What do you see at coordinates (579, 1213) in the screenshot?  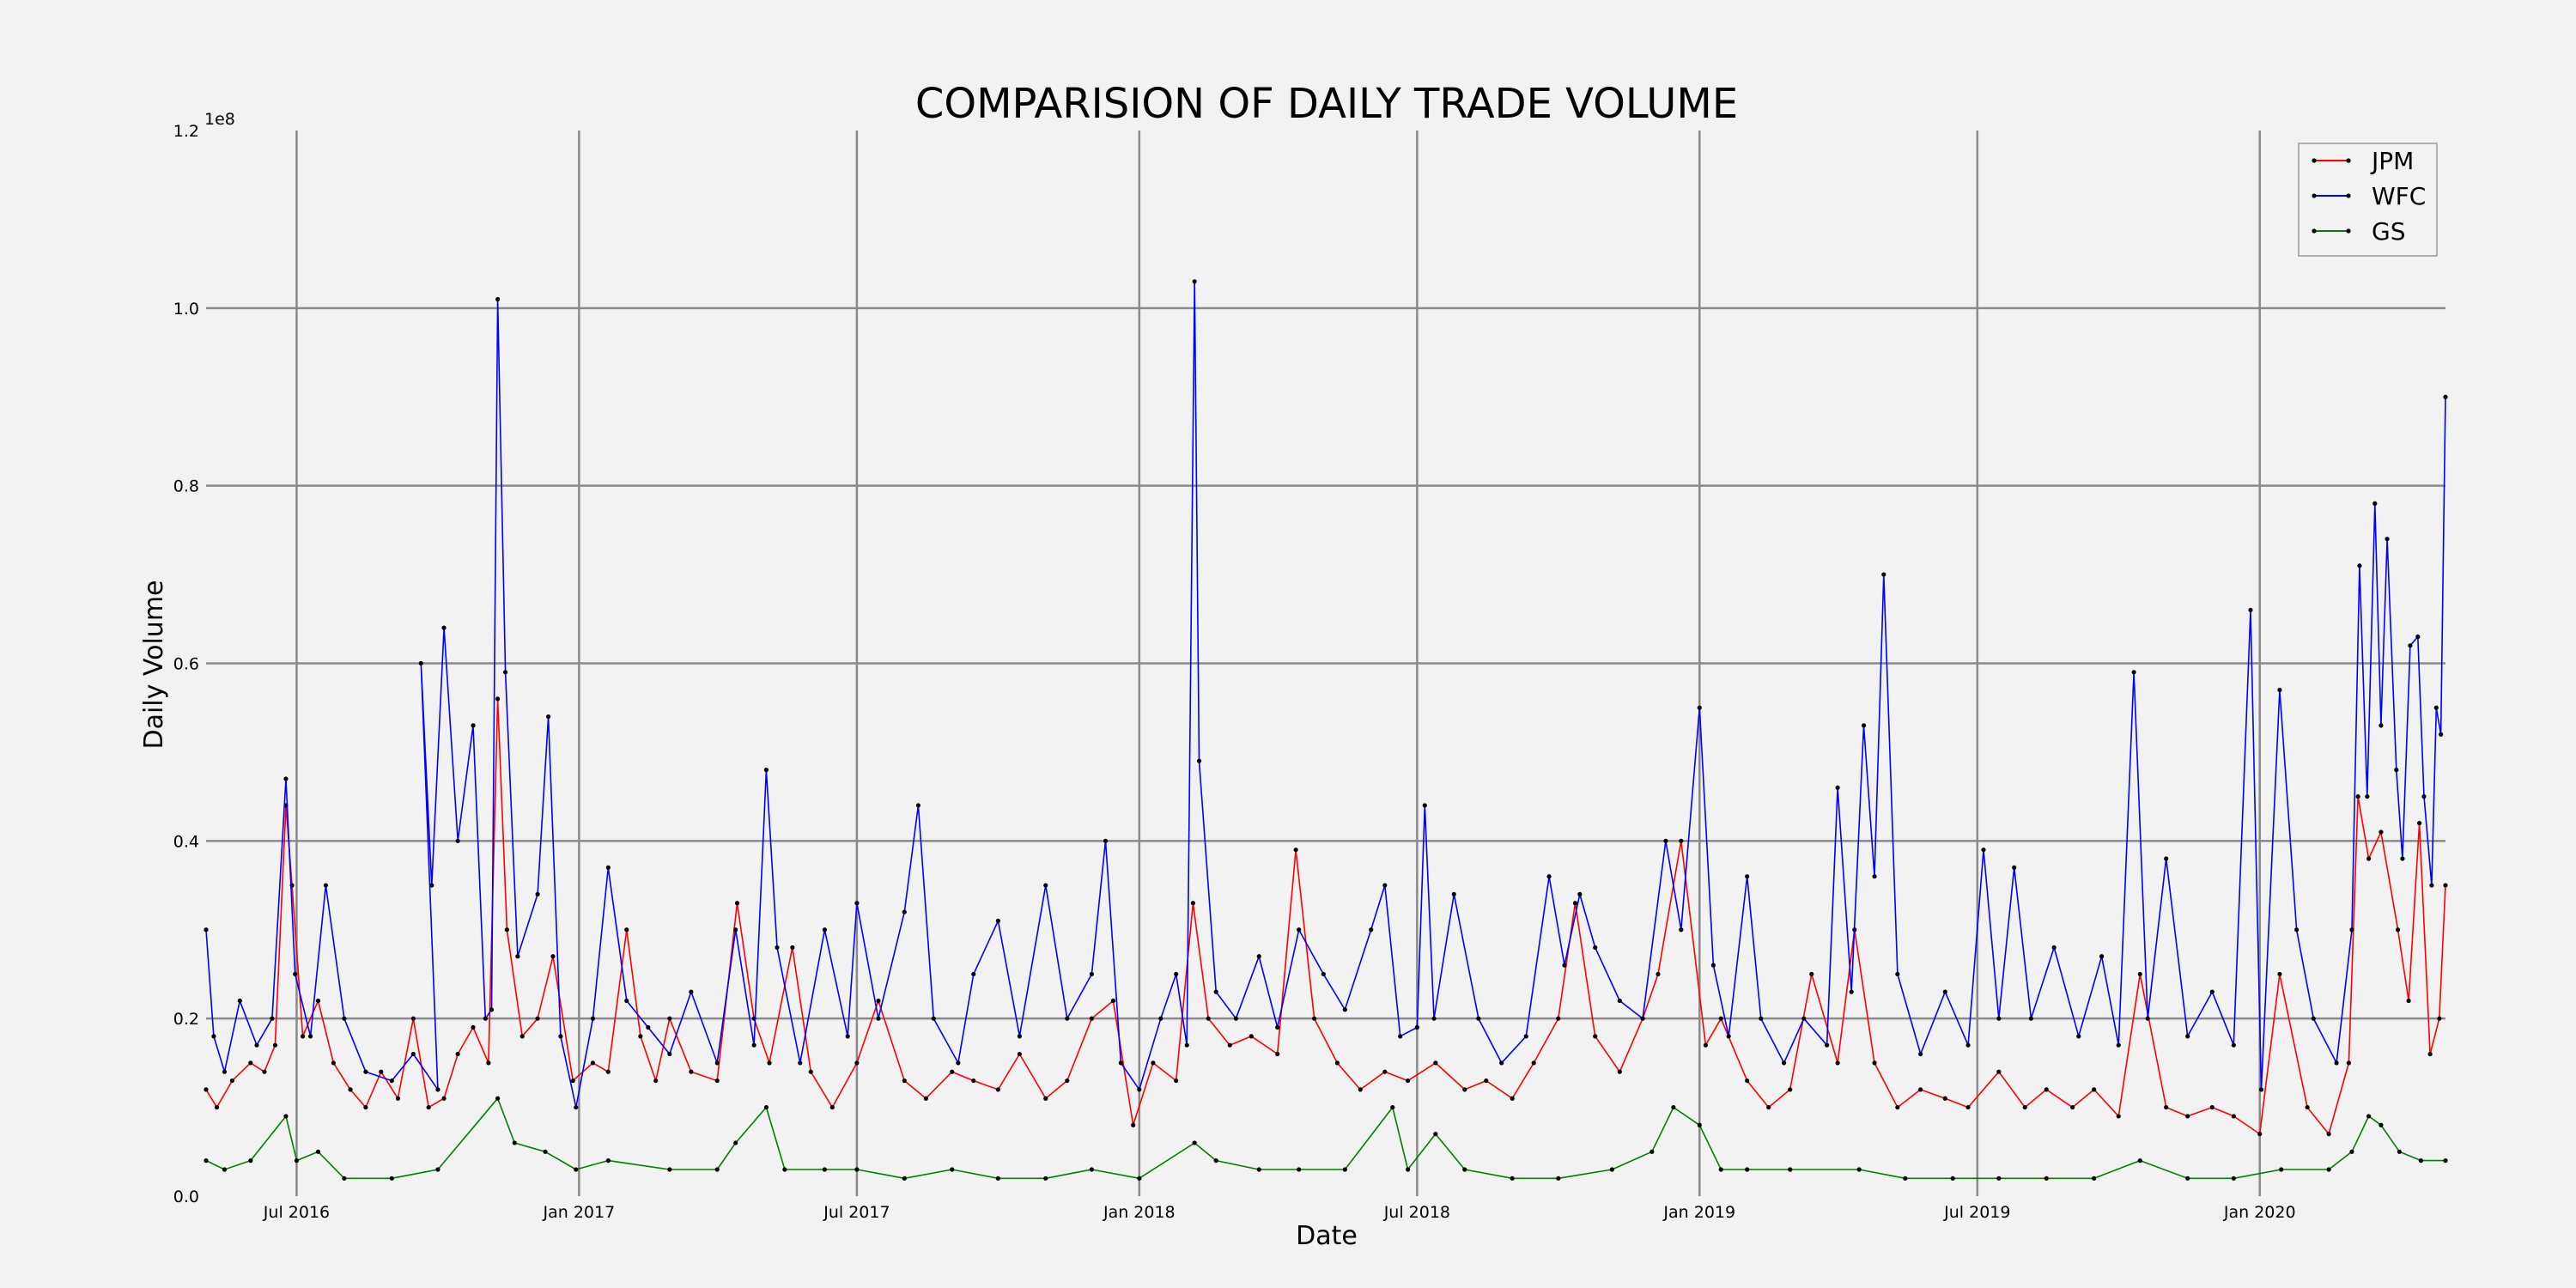 I see `x-tick-label-1: Jan 2017` at bounding box center [579, 1213].